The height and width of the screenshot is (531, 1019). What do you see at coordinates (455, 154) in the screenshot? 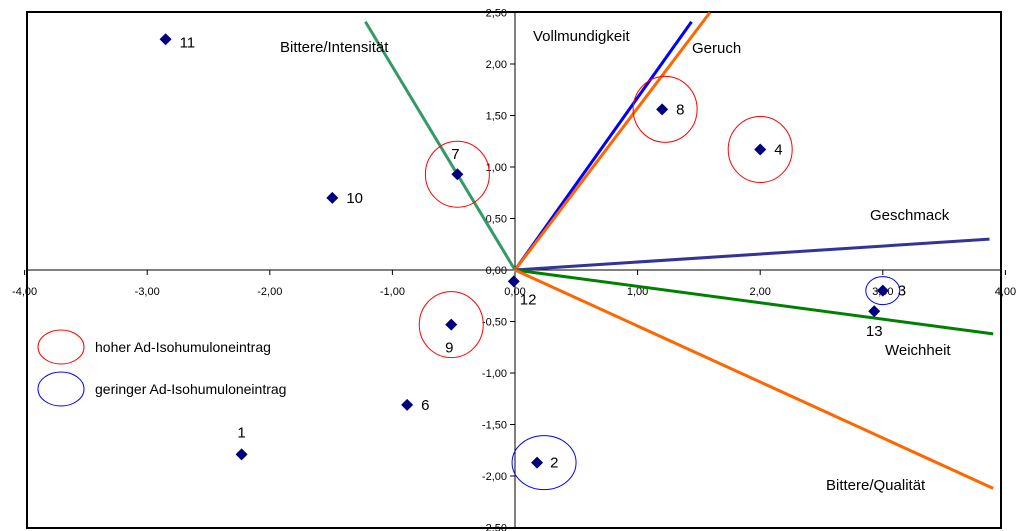
I see `data-point-label: 7` at bounding box center [455, 154].